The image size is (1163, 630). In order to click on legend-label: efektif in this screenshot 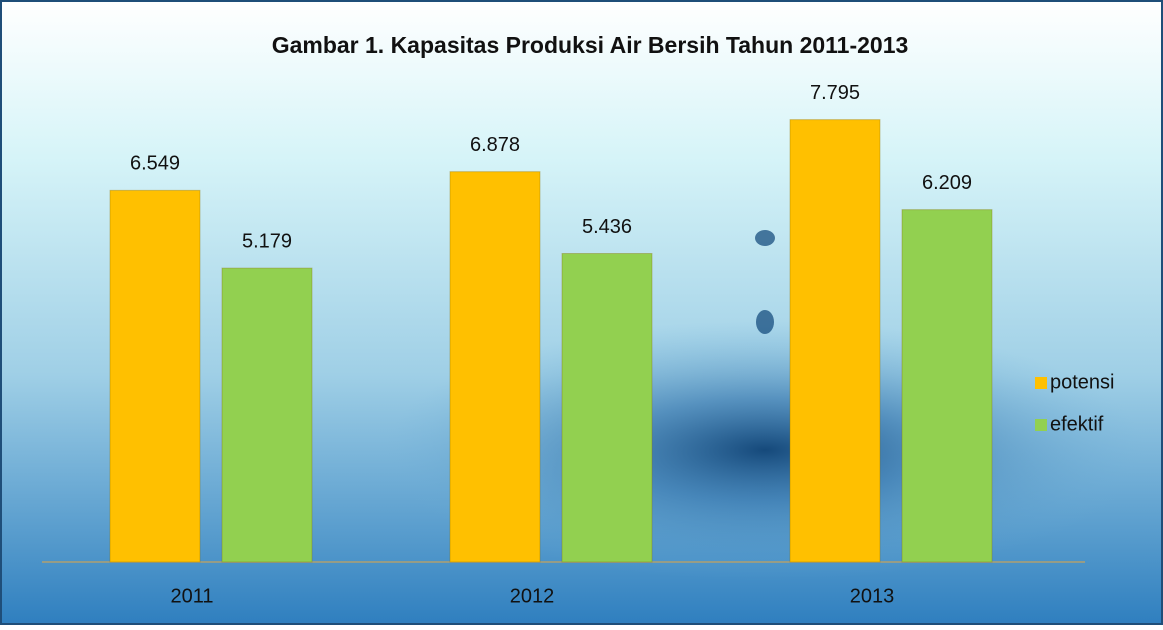, I will do `click(1077, 424)`.